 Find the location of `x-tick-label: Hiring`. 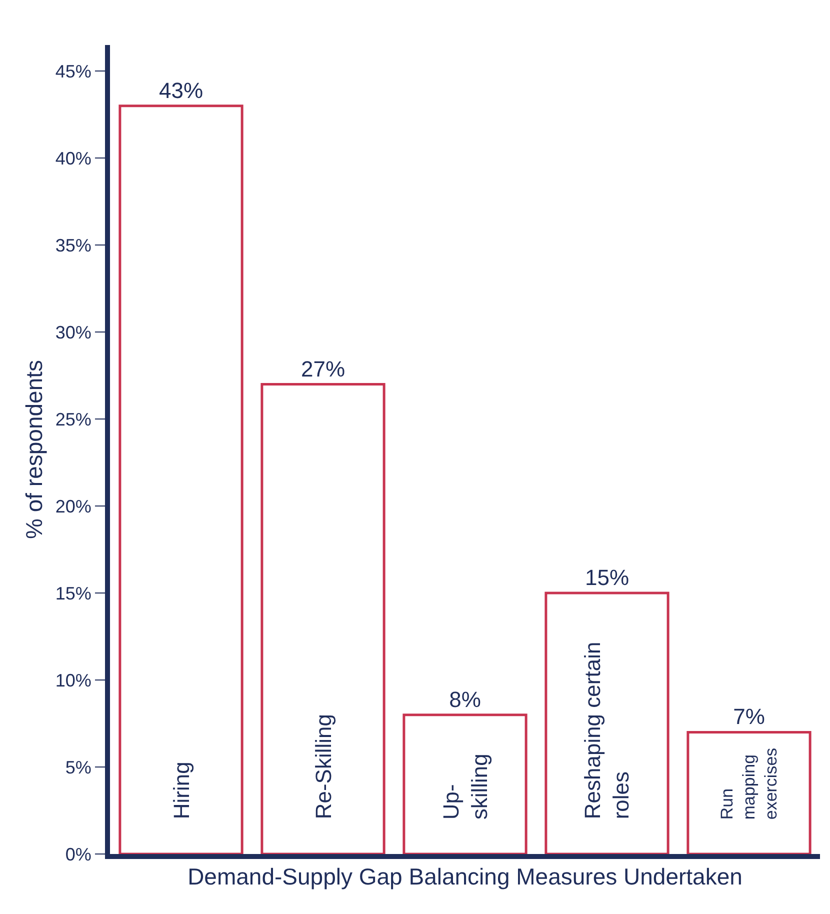

x-tick-label: Hiring is located at coordinates (181, 791).